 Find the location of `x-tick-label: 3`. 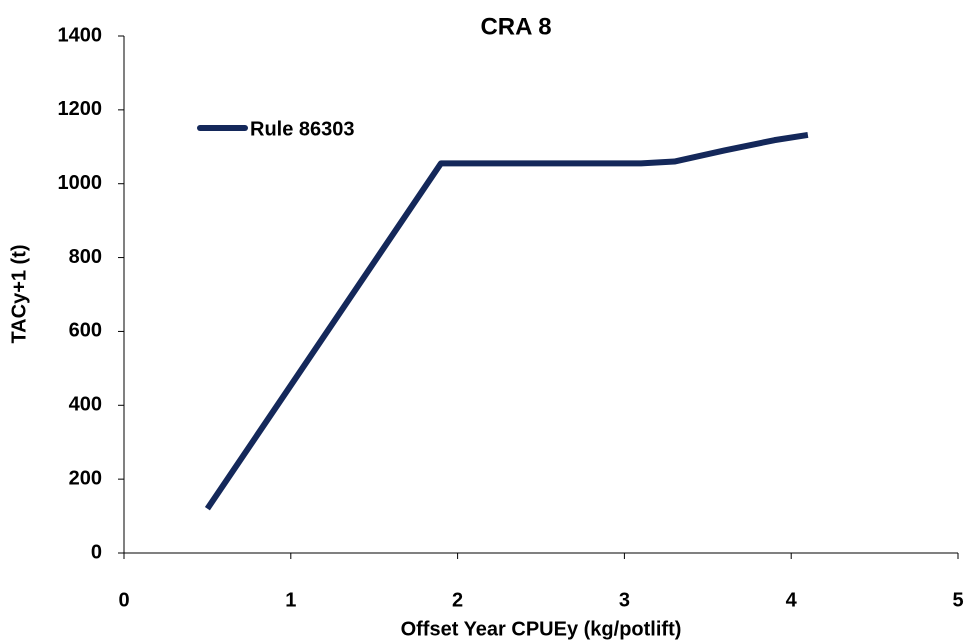

x-tick-label: 3 is located at coordinates (624, 600).